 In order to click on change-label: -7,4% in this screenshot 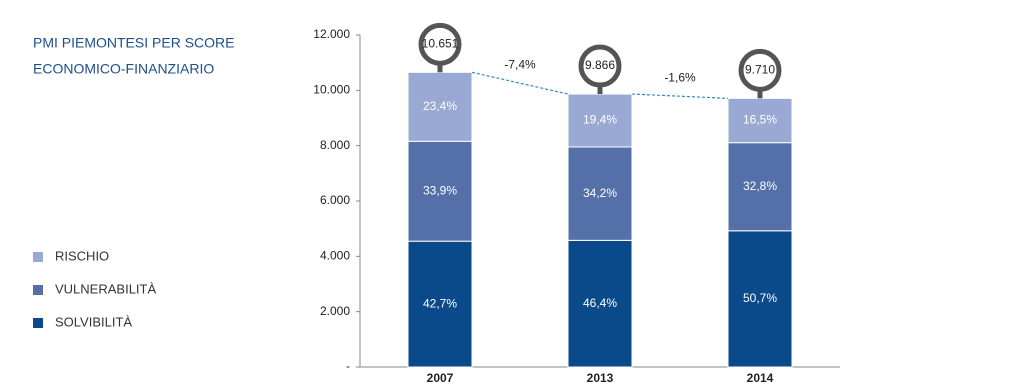, I will do `click(520, 64)`.